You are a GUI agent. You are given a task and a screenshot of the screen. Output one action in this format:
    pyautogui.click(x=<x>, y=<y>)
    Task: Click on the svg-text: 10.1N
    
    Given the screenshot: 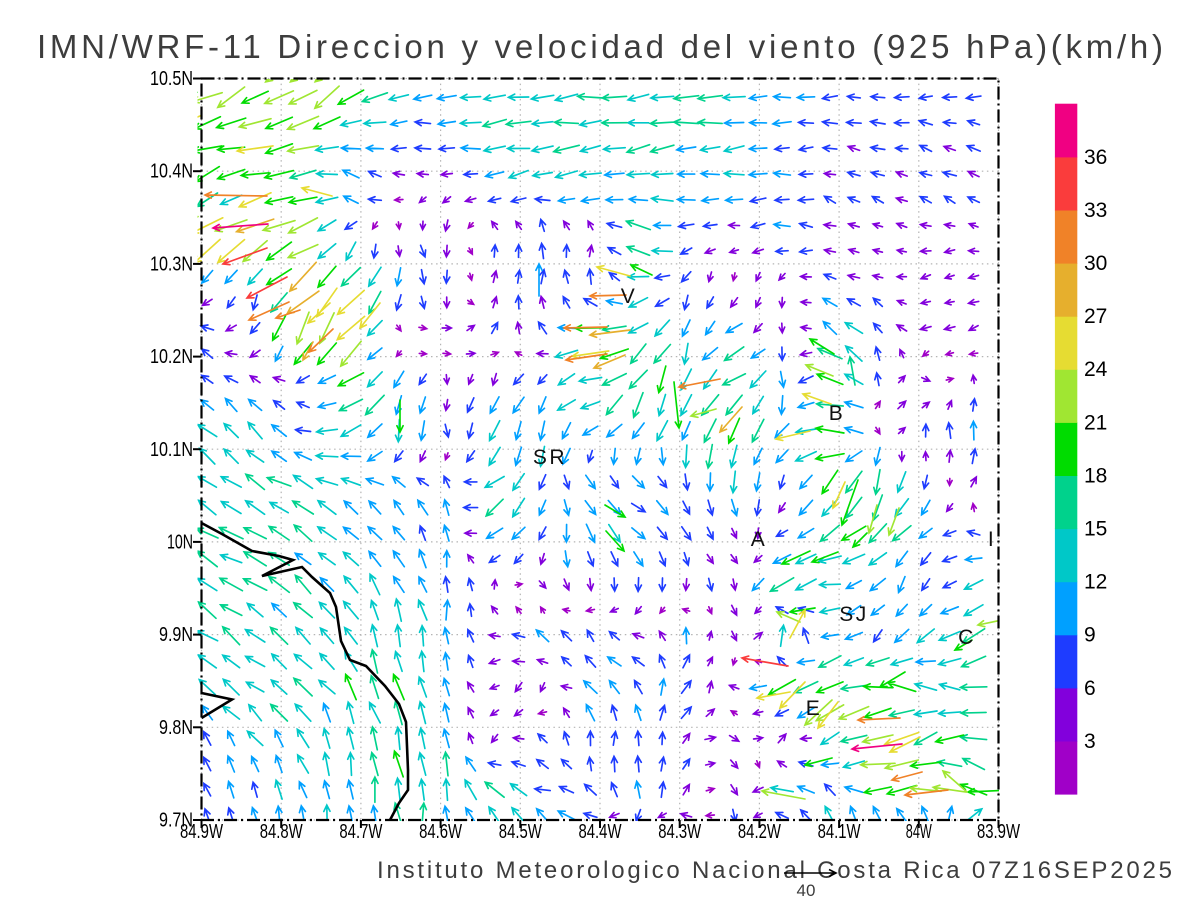 What is the action you would take?
    pyautogui.click(x=171, y=449)
    